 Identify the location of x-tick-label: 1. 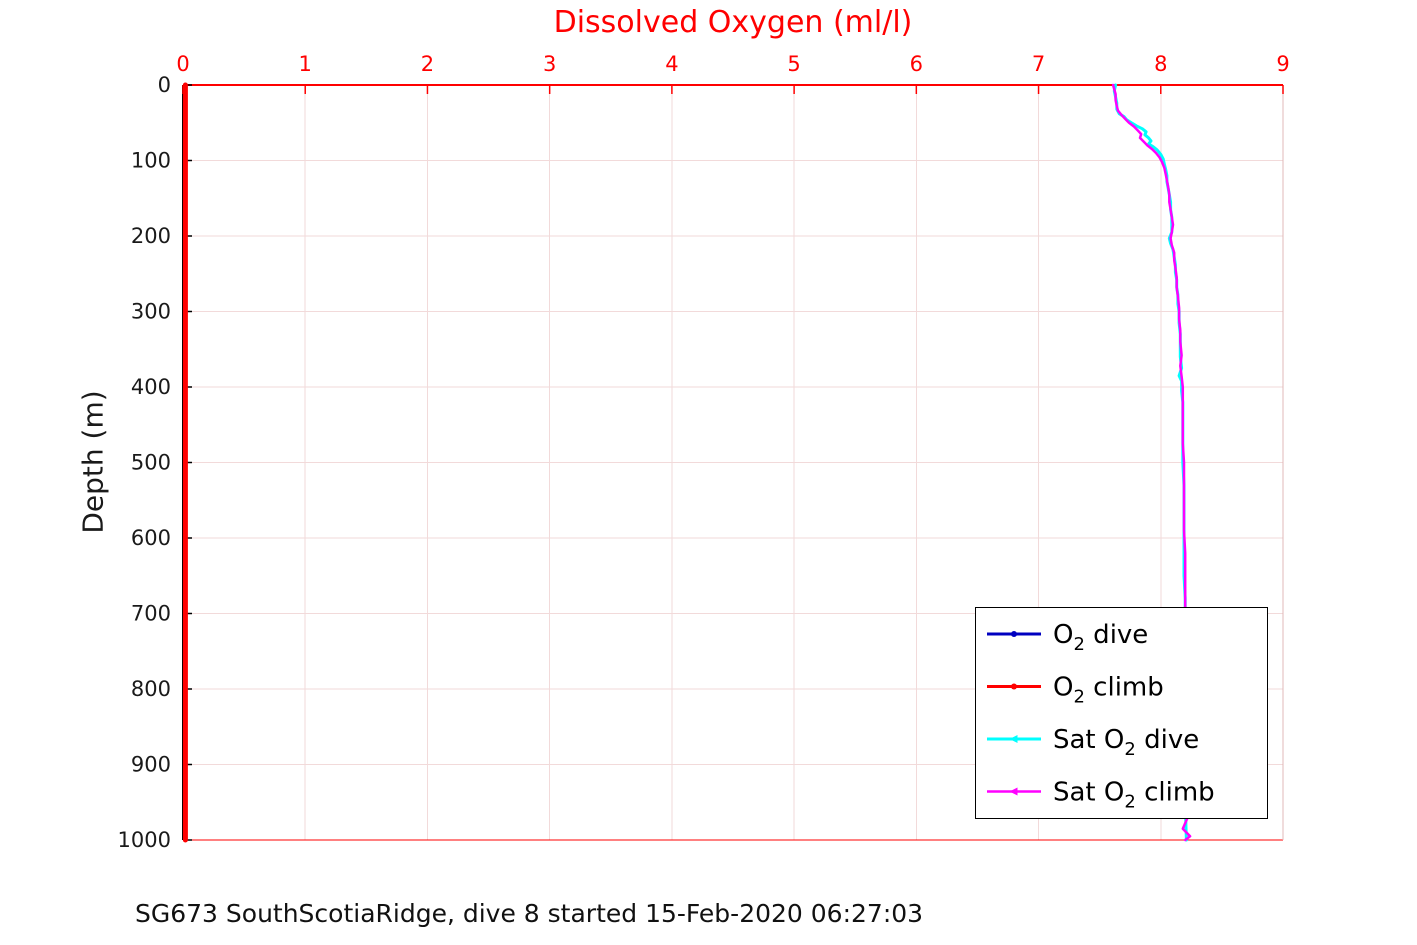
(305, 64).